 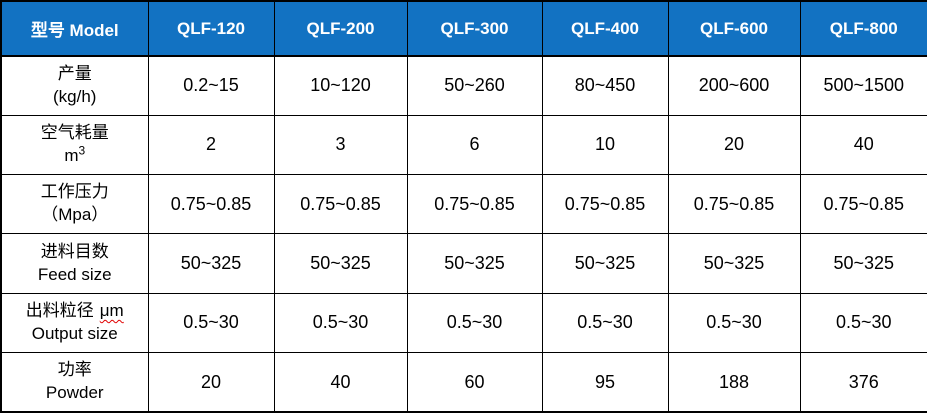 What do you see at coordinates (211, 145) in the screenshot?
I see `data-cell: 2` at bounding box center [211, 145].